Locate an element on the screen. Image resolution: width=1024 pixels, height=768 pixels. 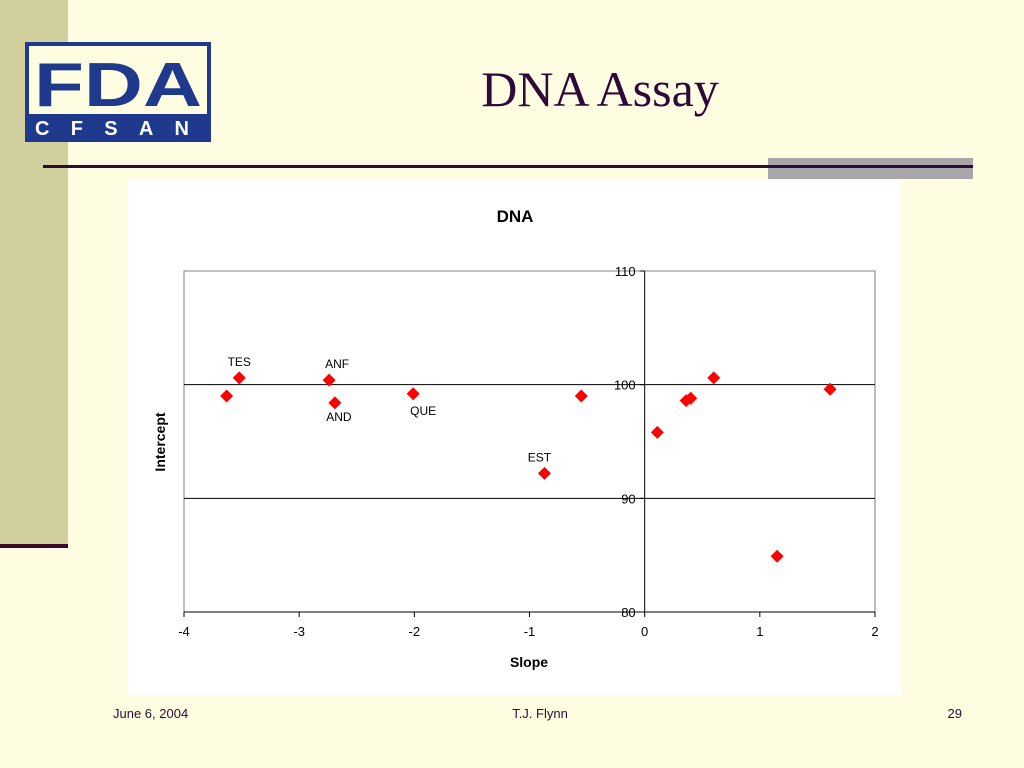
x-tick-label: -1 is located at coordinates (530, 631).